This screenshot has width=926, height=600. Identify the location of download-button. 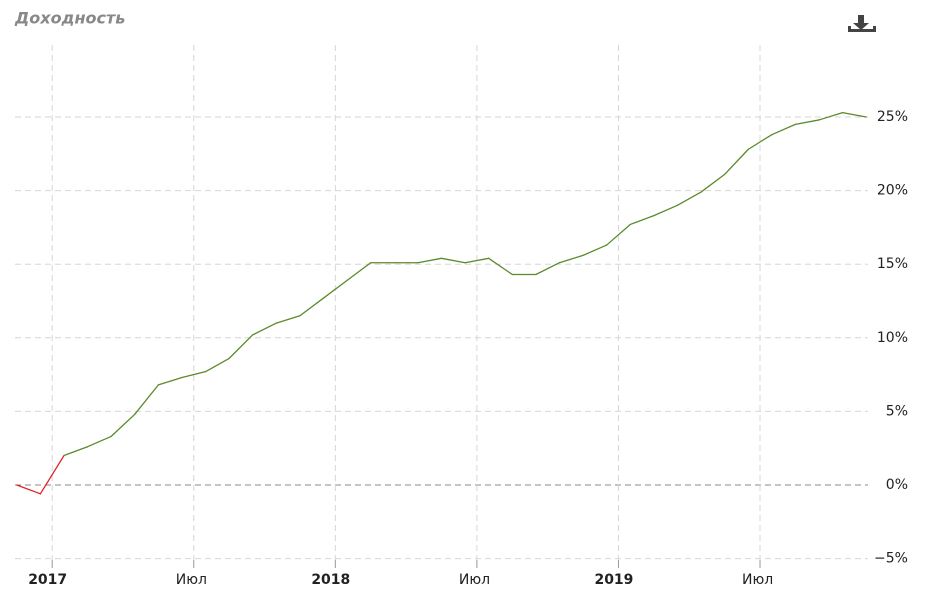
(862, 24).